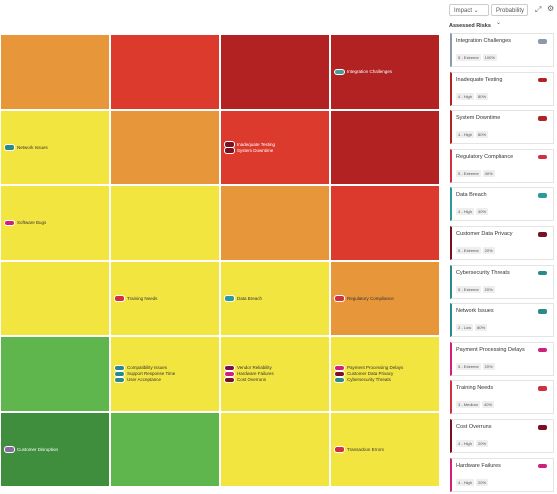 The width and height of the screenshot is (557, 494). What do you see at coordinates (468, 250) in the screenshot?
I see `impact-tag: 5 - Extreme` at bounding box center [468, 250].